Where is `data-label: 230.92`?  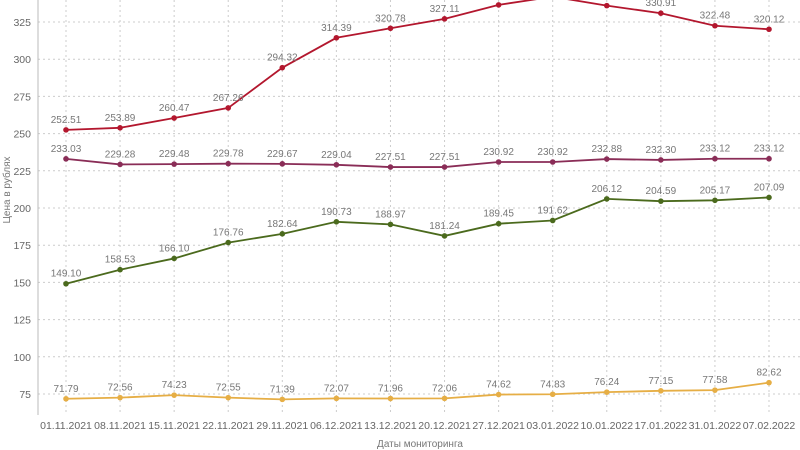 data-label: 230.92 is located at coordinates (552, 152).